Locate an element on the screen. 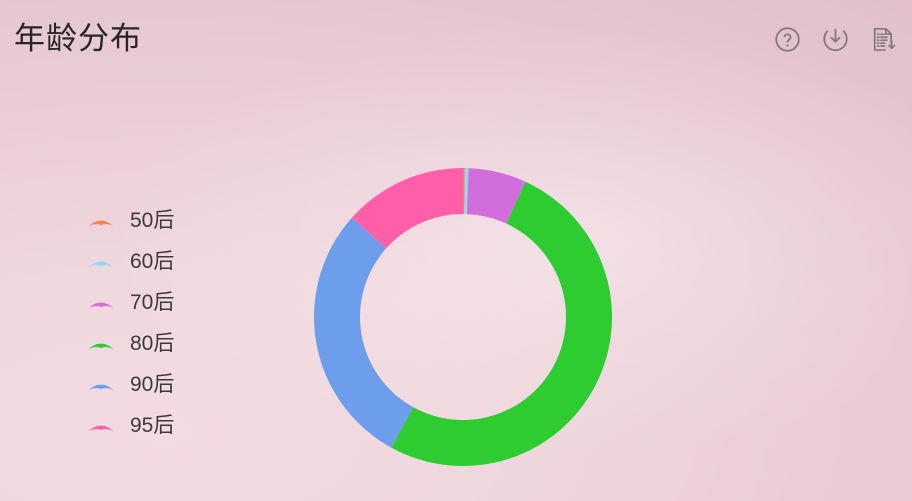 The height and width of the screenshot is (501, 912). legend-item-60hou: 60后 is located at coordinates (130, 261).